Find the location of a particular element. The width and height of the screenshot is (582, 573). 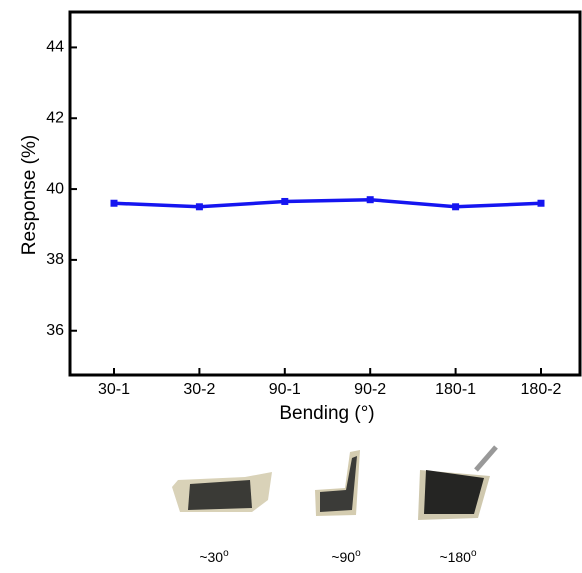

photo-caption: ~90o is located at coordinates (346, 556).